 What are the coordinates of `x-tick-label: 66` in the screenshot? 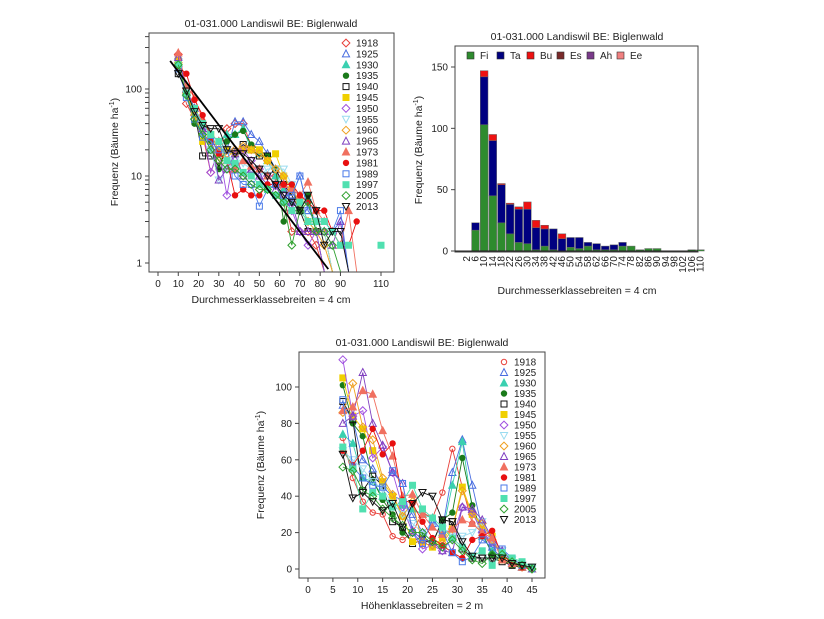 It's located at (605, 262).